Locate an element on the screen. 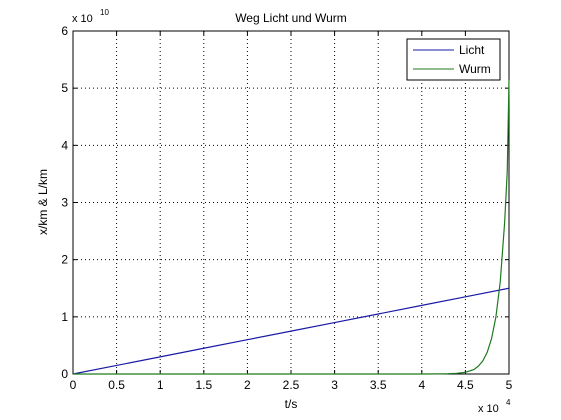 The width and height of the screenshot is (561, 420). y-axis-label: x/km & L/km is located at coordinates (43, 202).